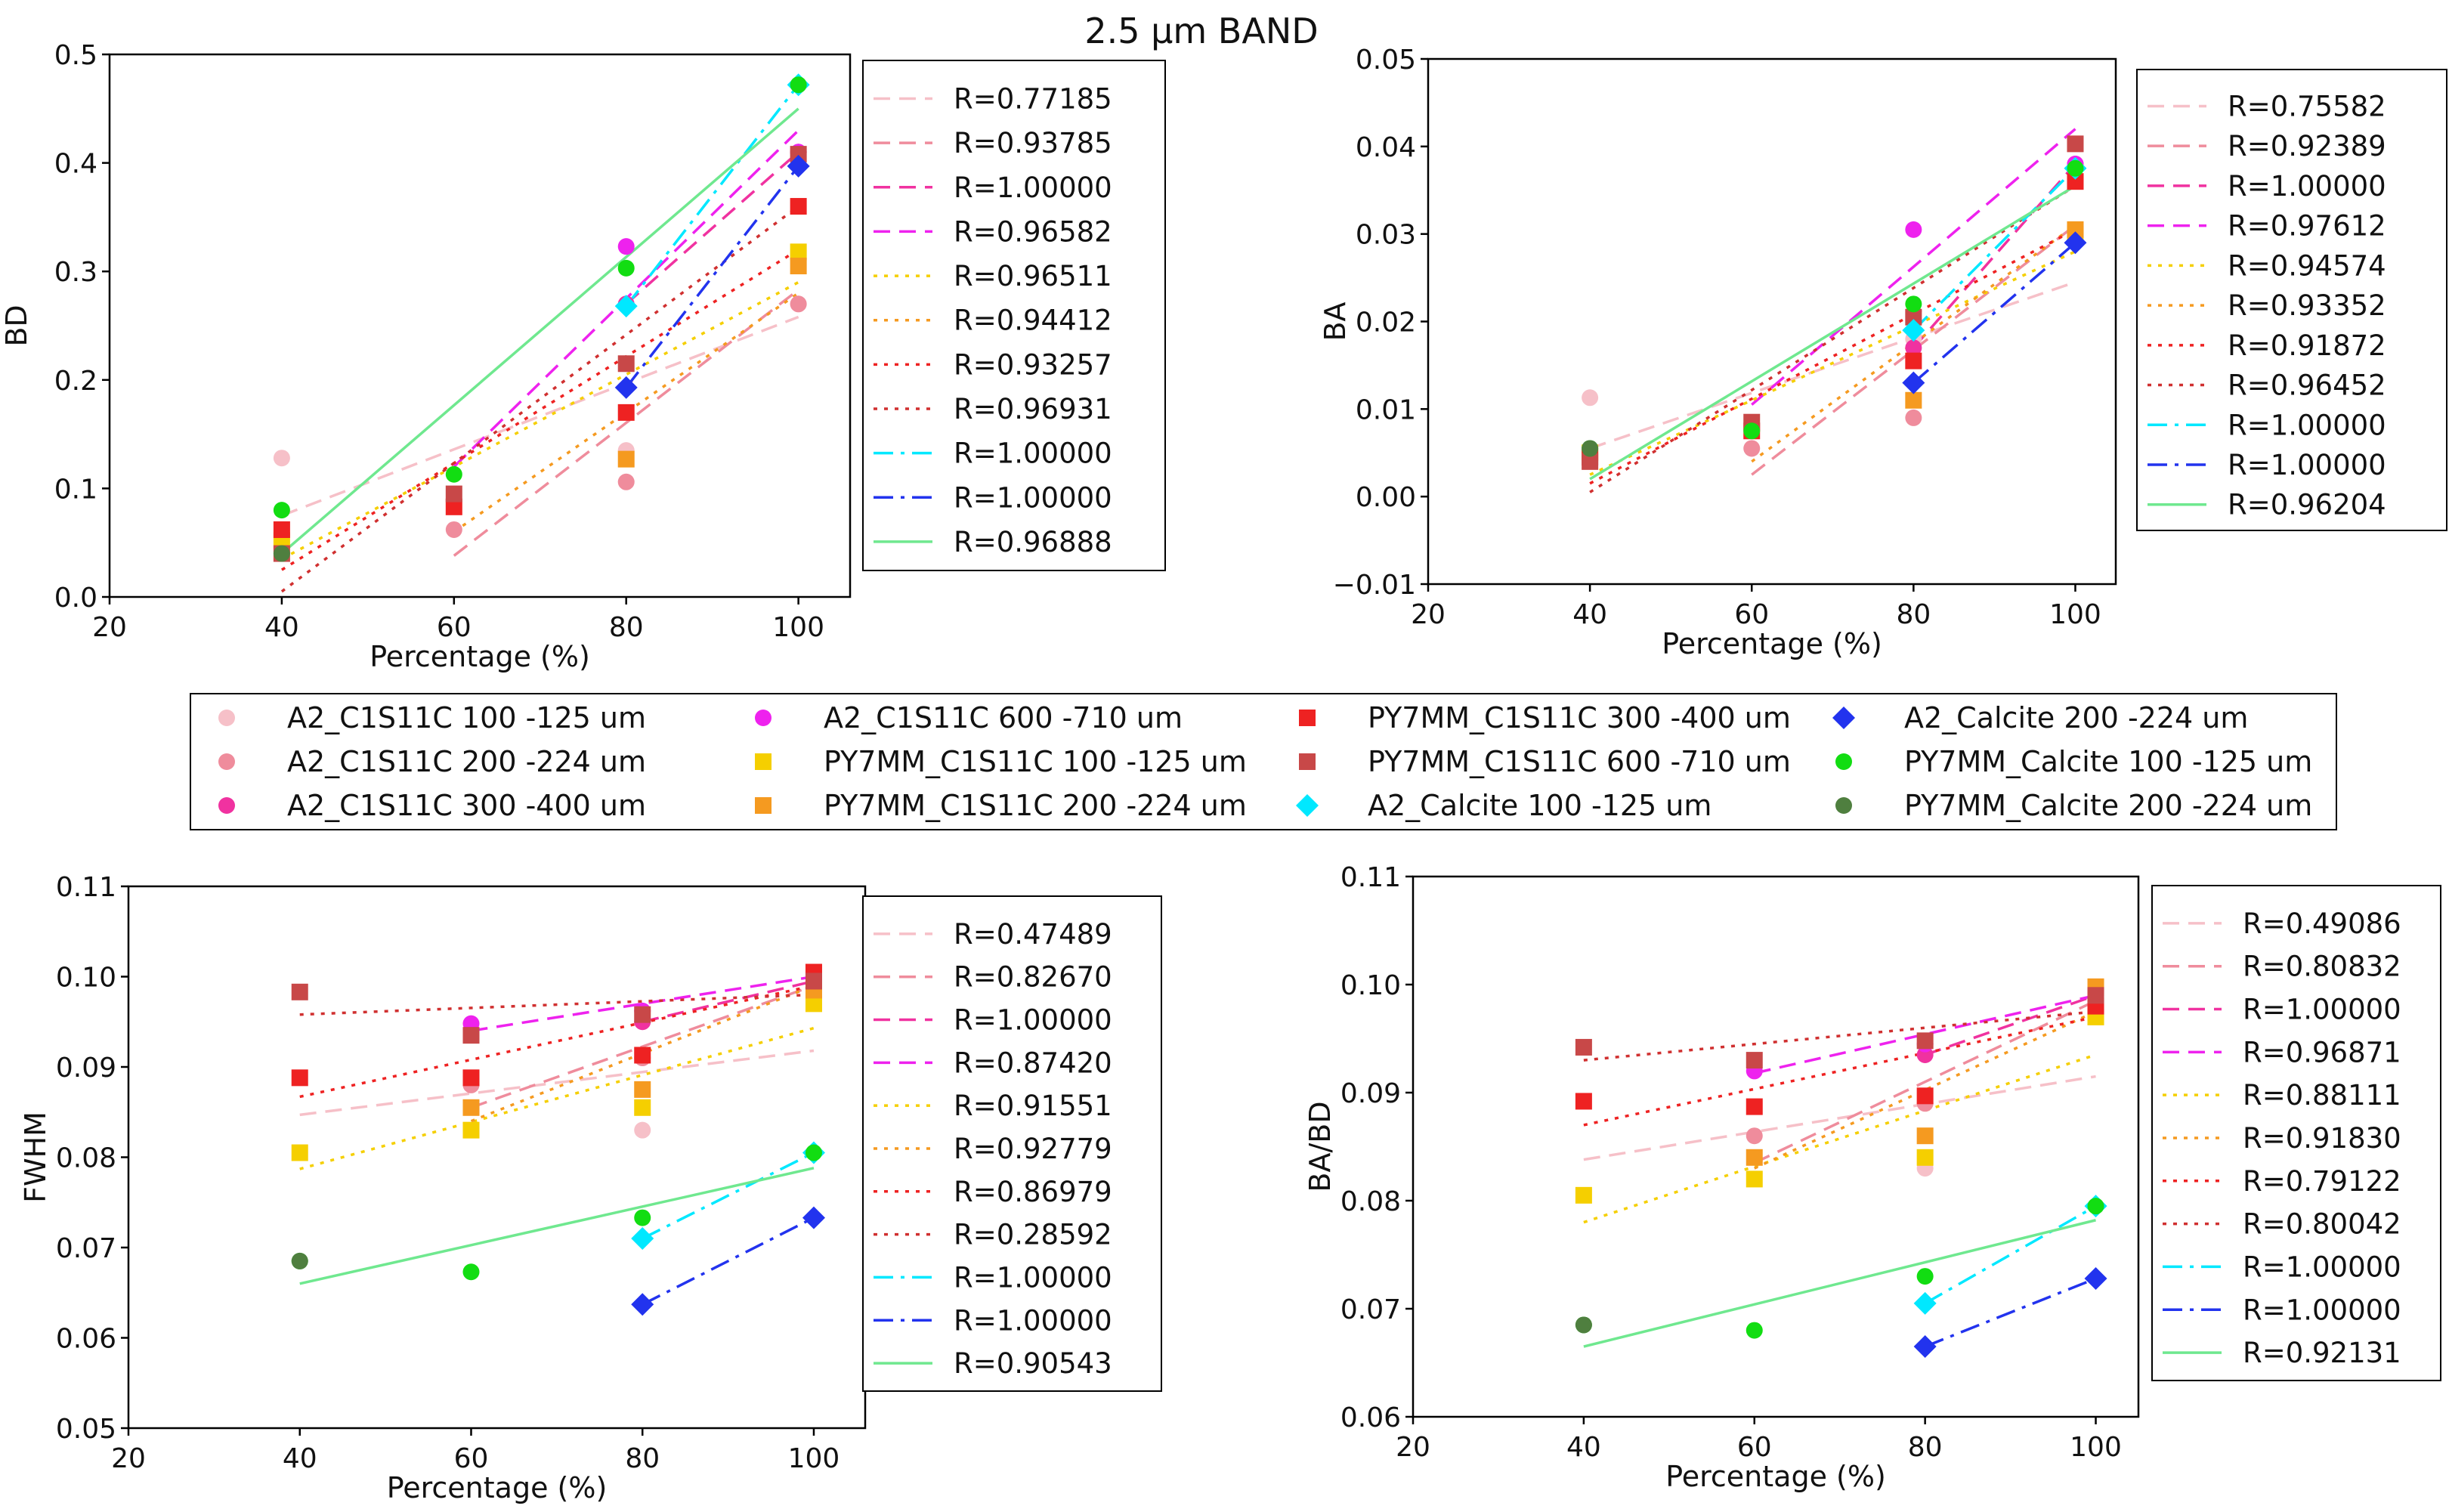  I want to click on r-legend-value-4: R=0.92131, so click(2322, 1353).